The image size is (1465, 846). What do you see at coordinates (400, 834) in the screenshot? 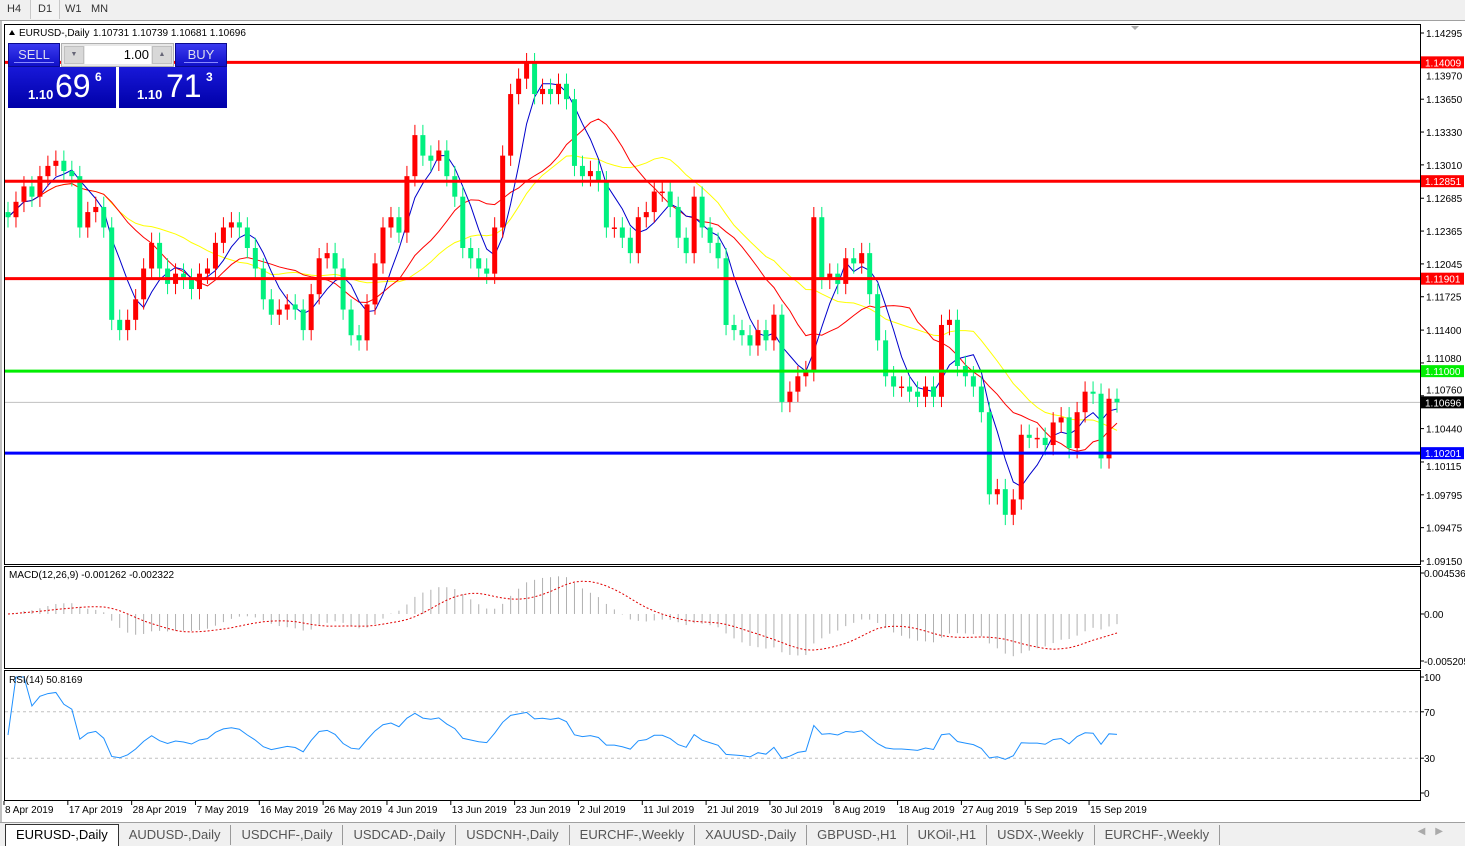
I see `symbol-tab: USDCAD-,Daily` at bounding box center [400, 834].